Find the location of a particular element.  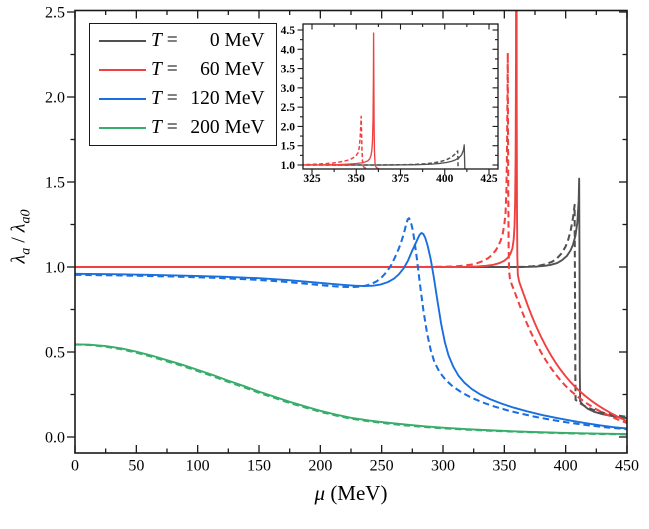

x-axis-title: μ (MeV) is located at coordinates (351, 493).